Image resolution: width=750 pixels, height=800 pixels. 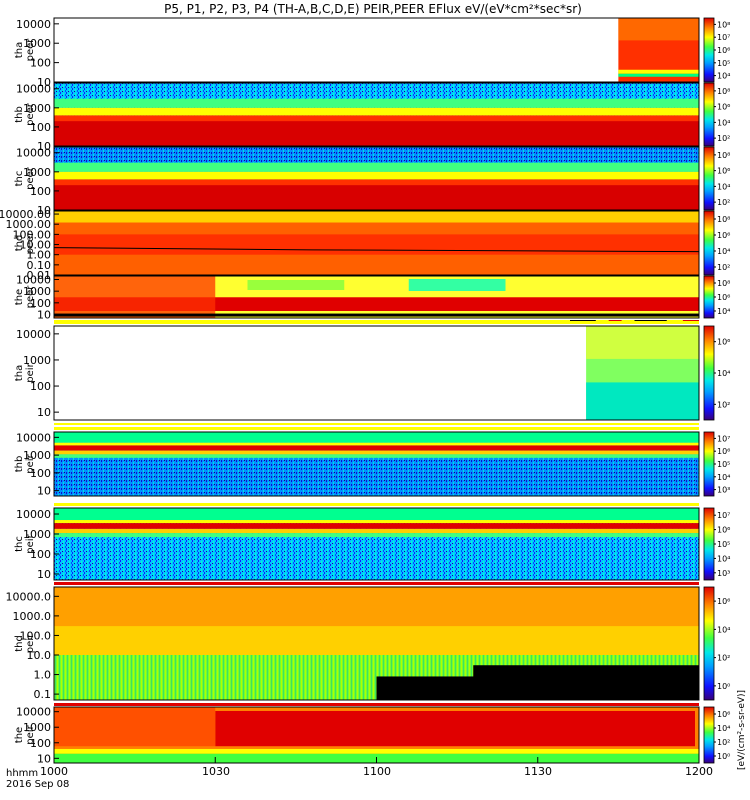 What do you see at coordinates (723, 490) in the screenshot?
I see `colorbar-tick-label: 10³` at bounding box center [723, 490].